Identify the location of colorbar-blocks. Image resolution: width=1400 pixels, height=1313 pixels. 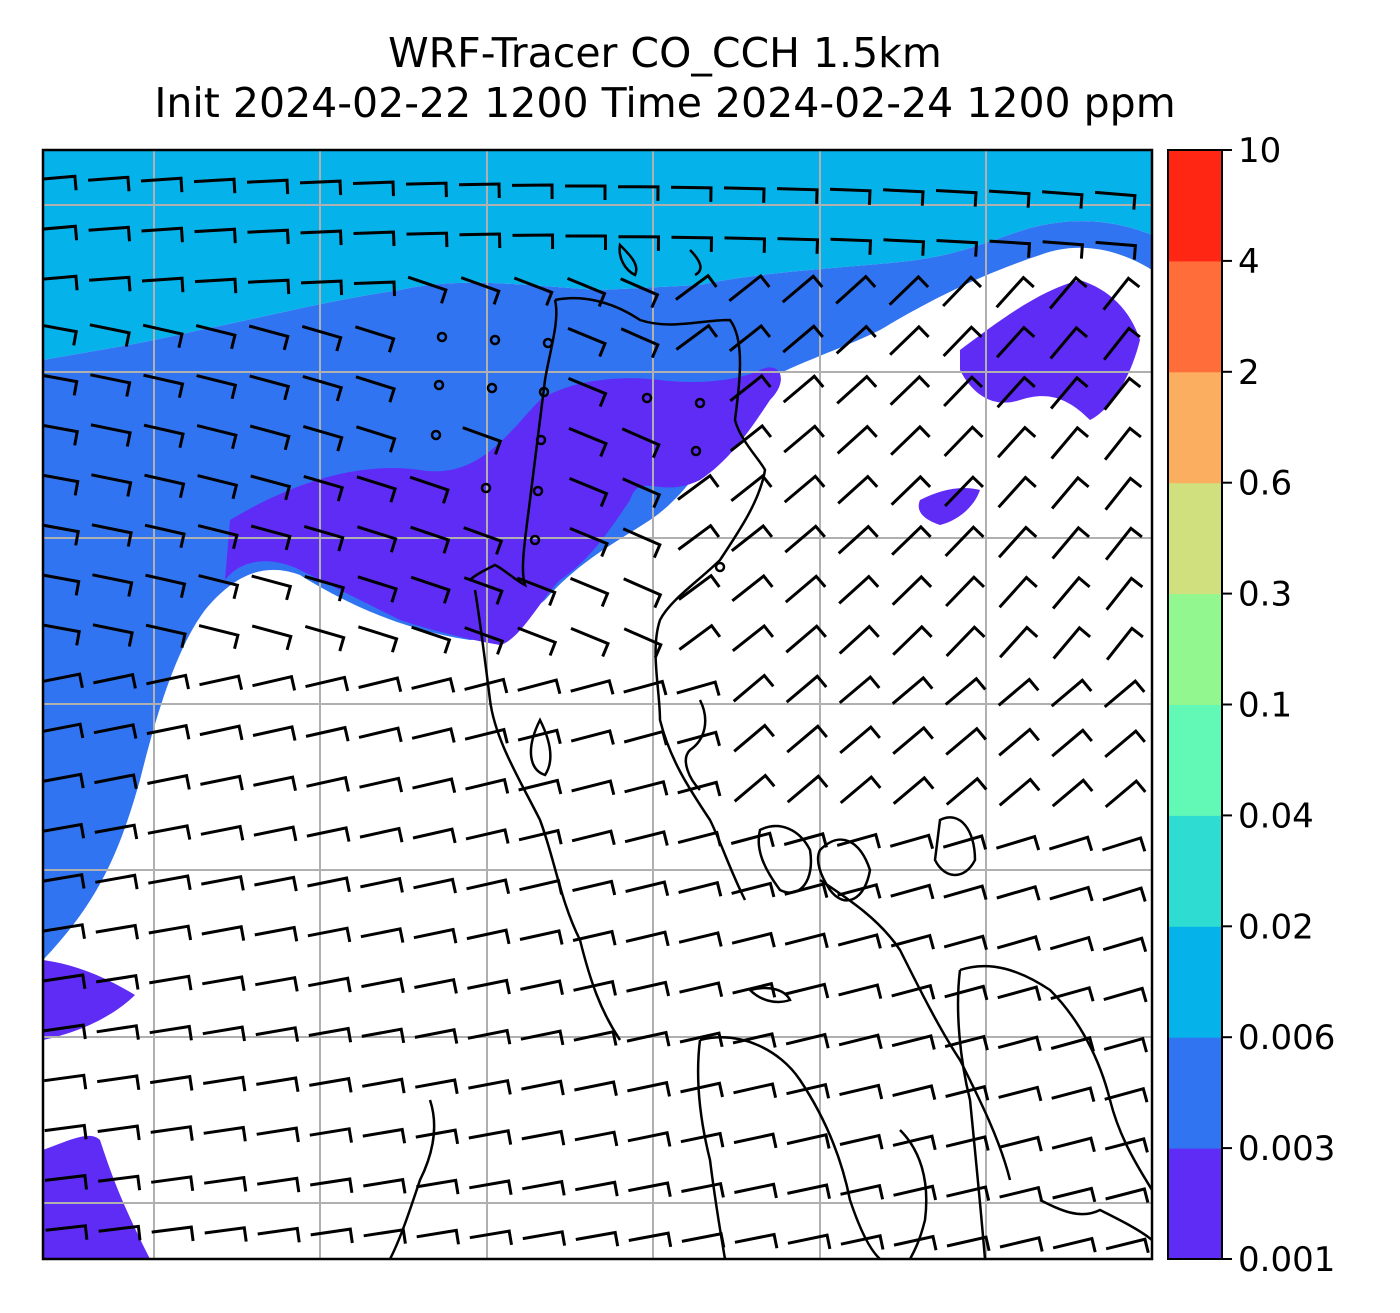
(1195, 705).